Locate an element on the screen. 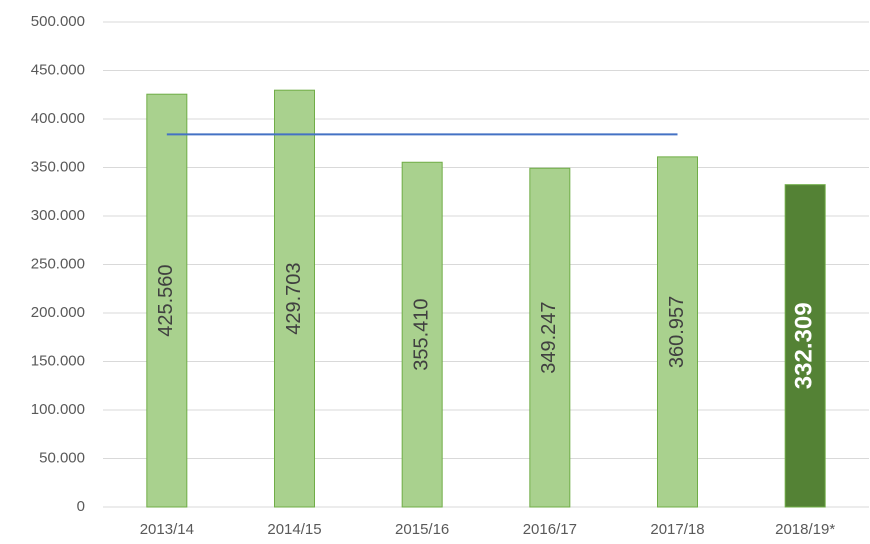  x-tick-label: 2013/14 is located at coordinates (167, 529).